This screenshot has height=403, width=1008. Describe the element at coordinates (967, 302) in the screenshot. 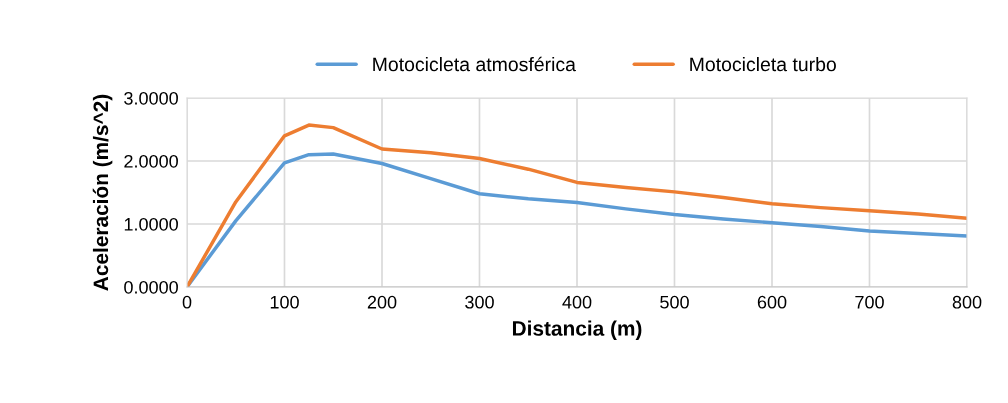

I see `x-tick-label: 800` at that location.